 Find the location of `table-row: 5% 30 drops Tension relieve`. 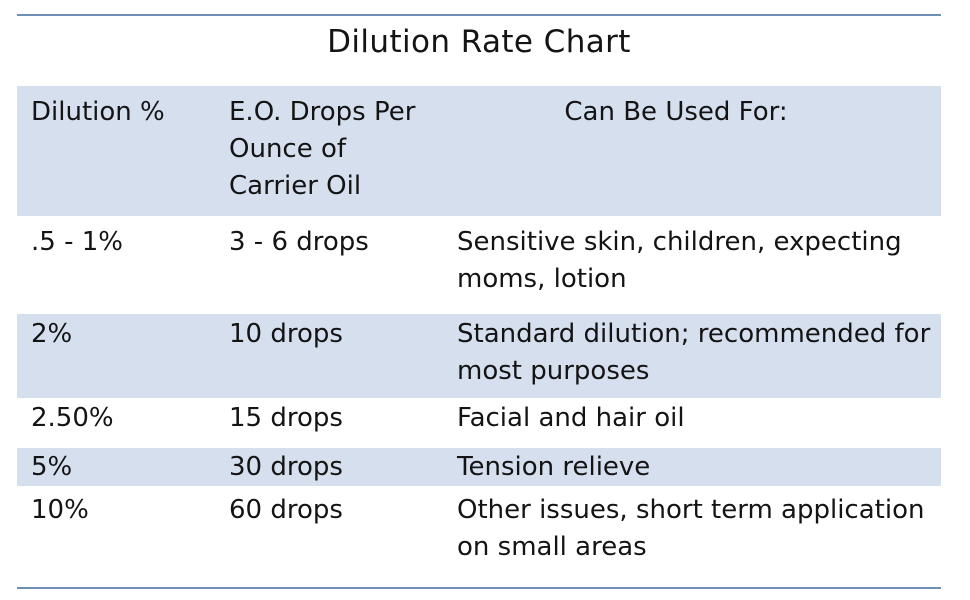

table-row: 5% 30 drops Tension relieve is located at coordinates (479, 467).